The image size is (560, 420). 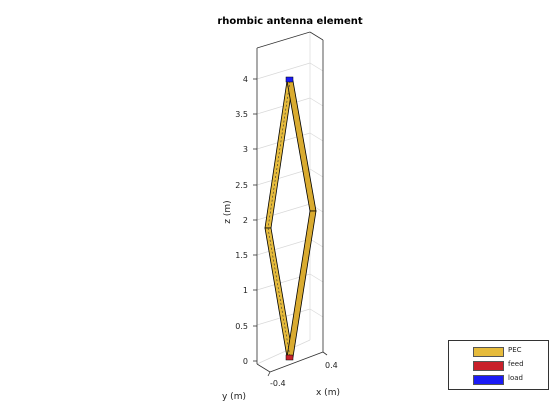 I want to click on x-tick-label: 0.4, so click(x=331, y=365).